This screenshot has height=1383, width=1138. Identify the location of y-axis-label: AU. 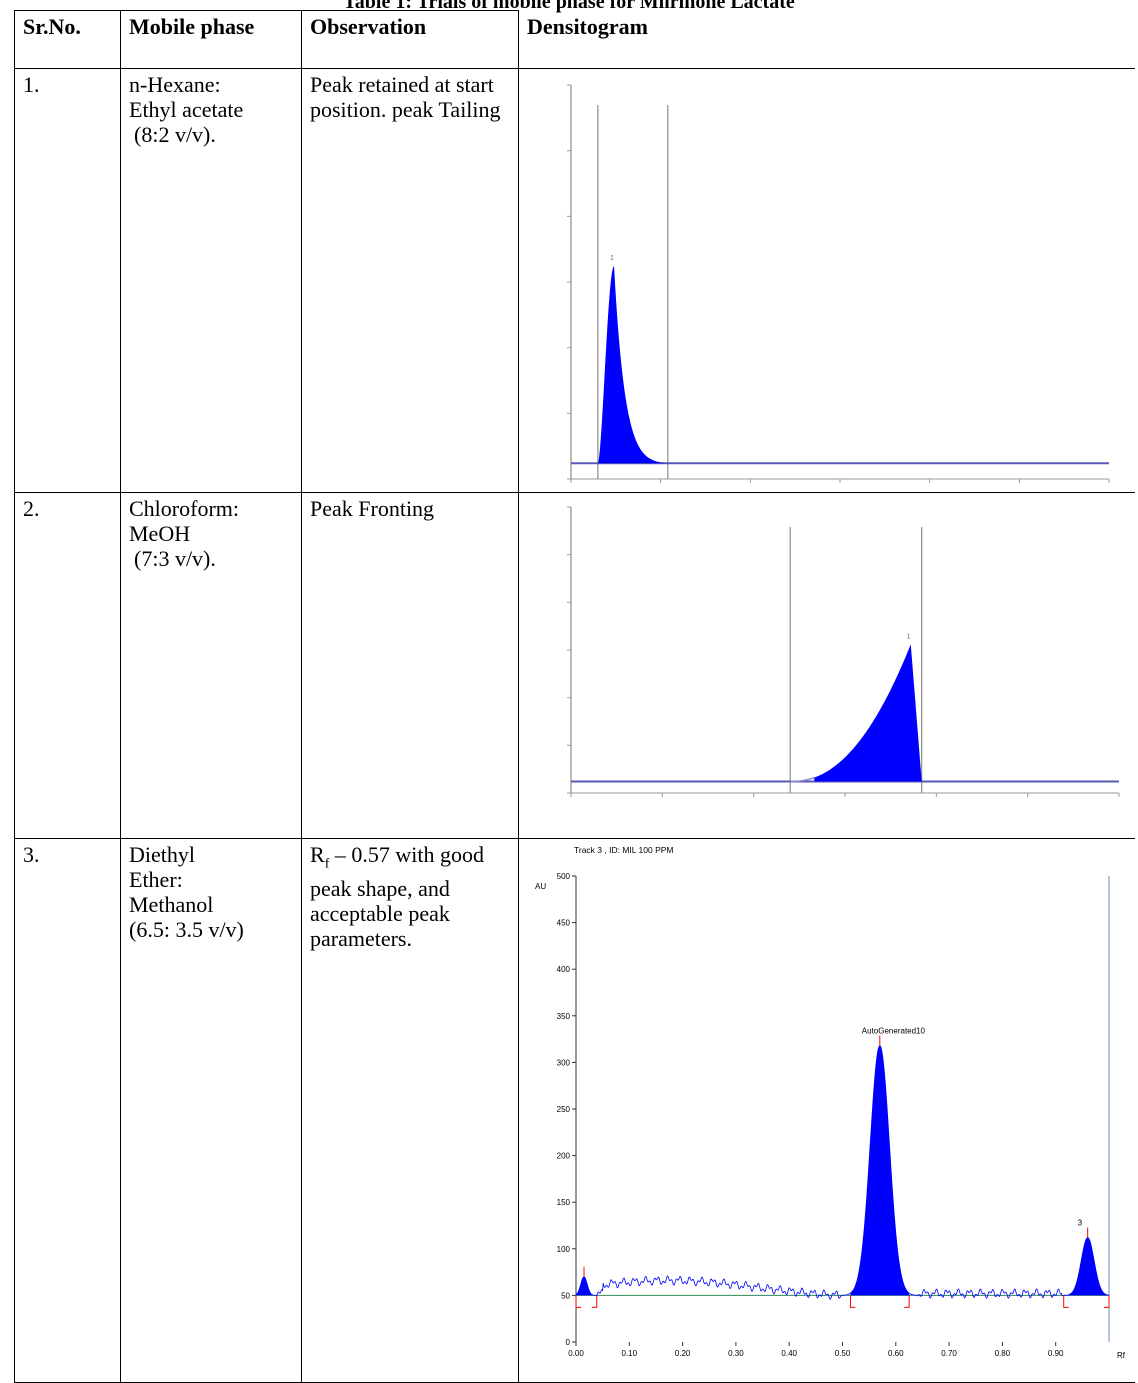
(540, 886).